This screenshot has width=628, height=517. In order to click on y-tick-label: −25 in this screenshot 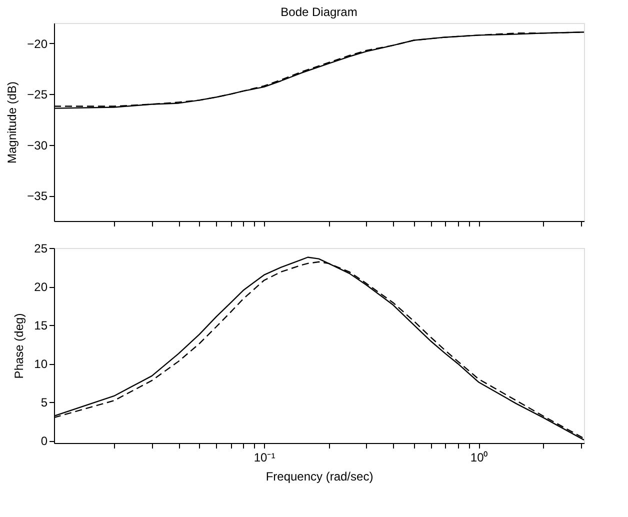, I will do `click(37, 95)`.